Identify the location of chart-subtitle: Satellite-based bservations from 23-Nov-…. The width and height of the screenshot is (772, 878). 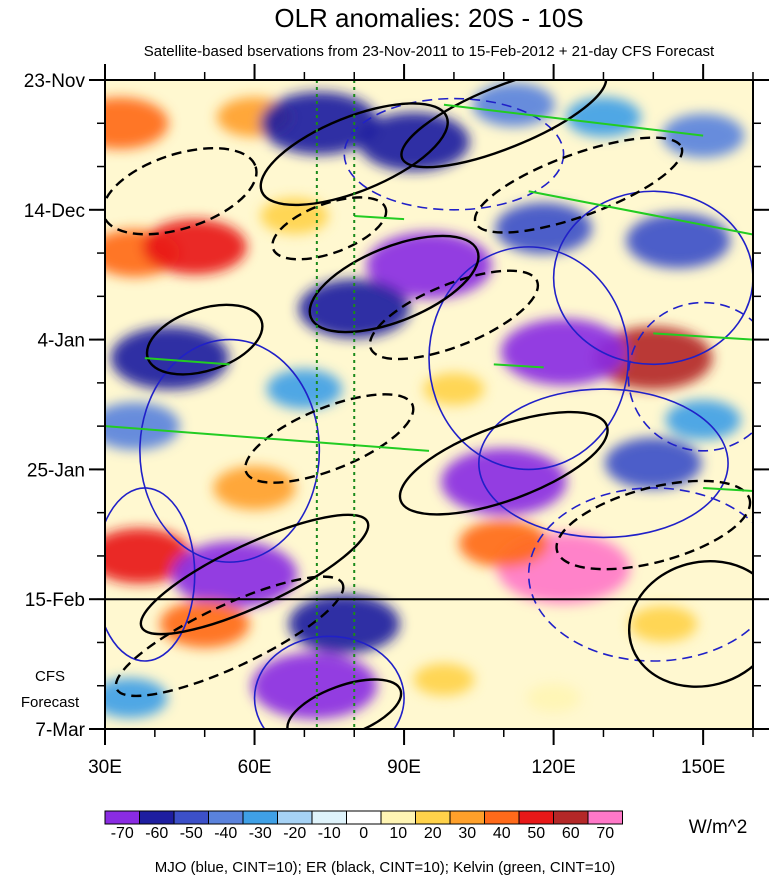
(429, 51).